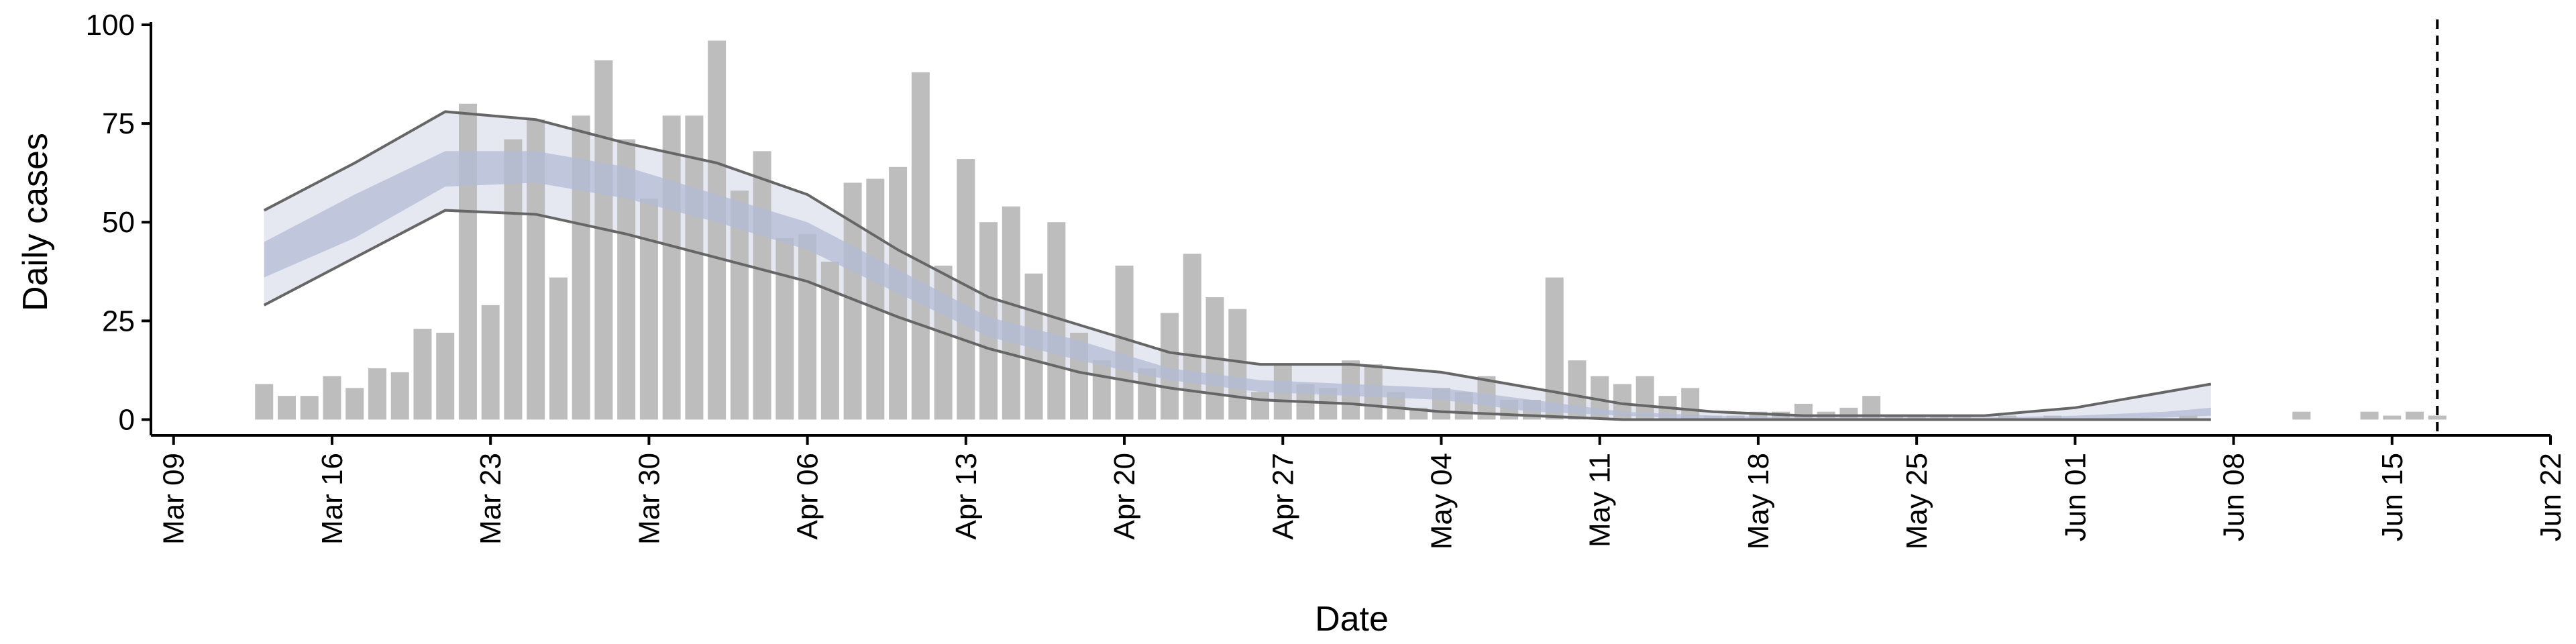 The image size is (2576, 644). Describe the element at coordinates (2234, 497) in the screenshot. I see `x-tick-label: Jun 08` at that location.